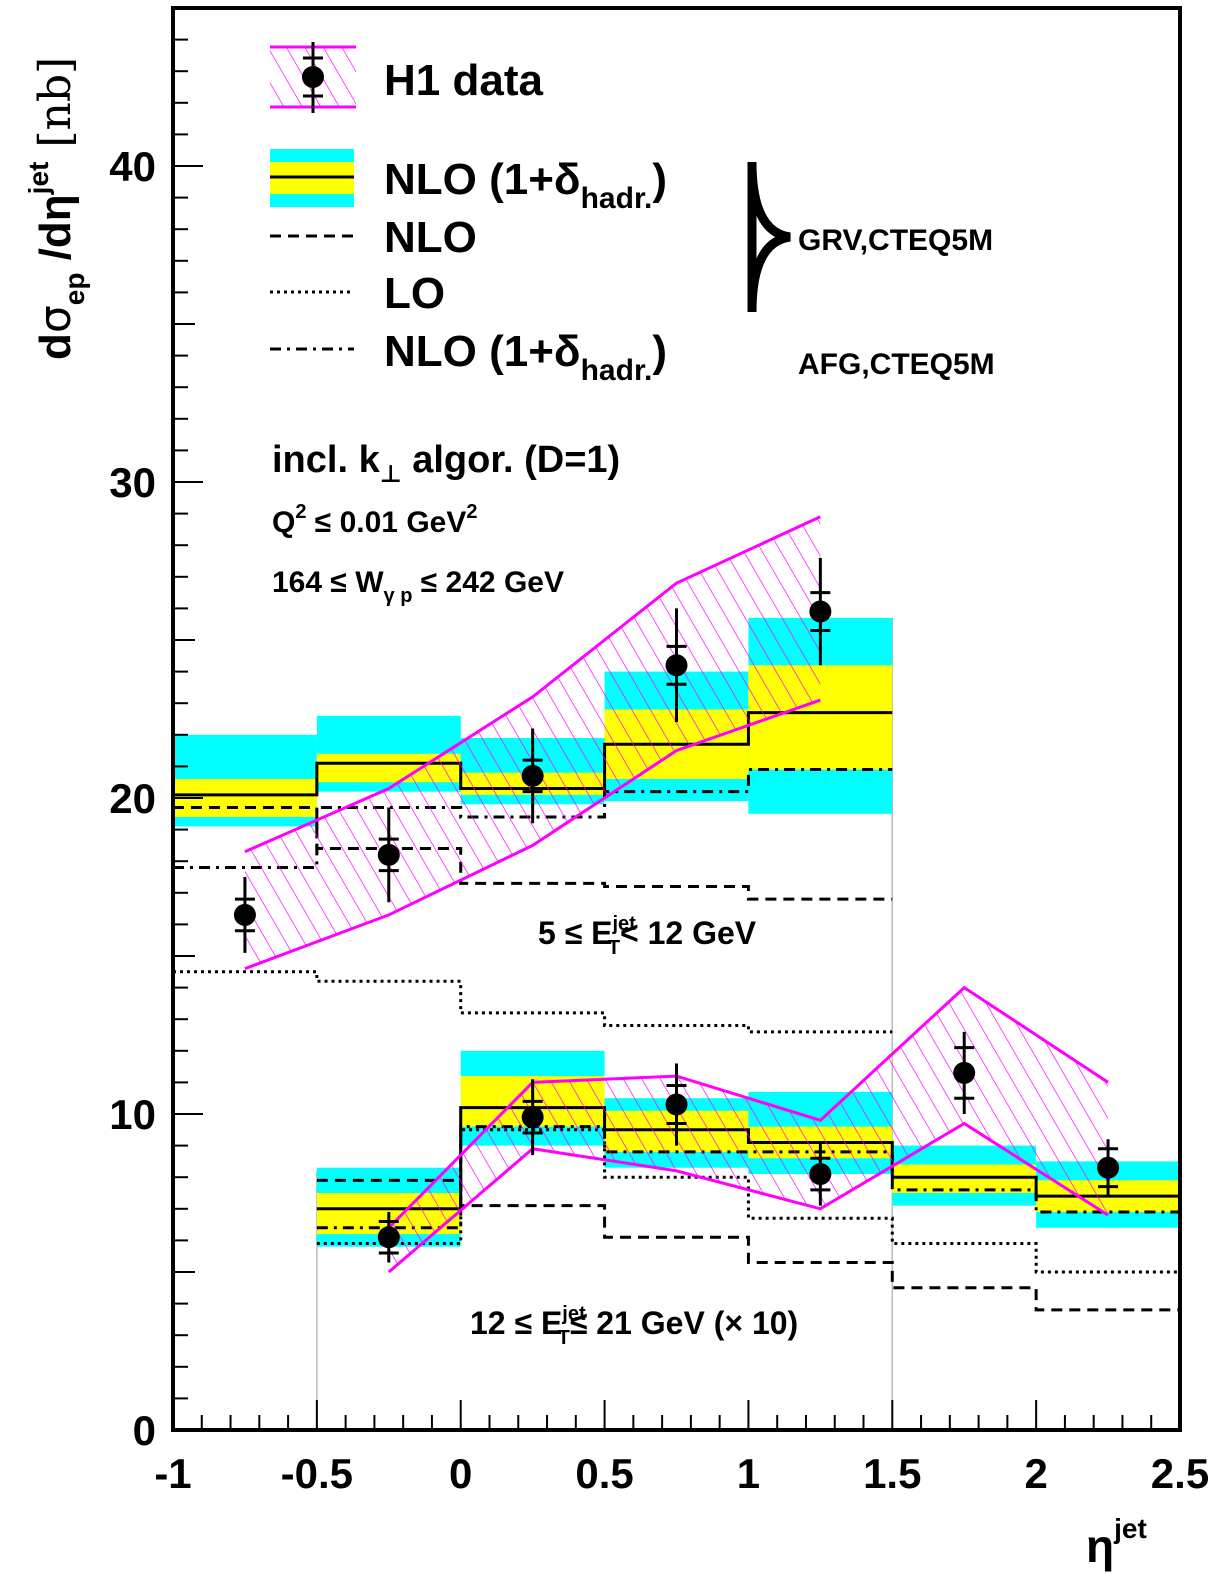 This screenshot has height=1574, width=1228. I want to click on legend-nlo-label: NLO, so click(430, 237).